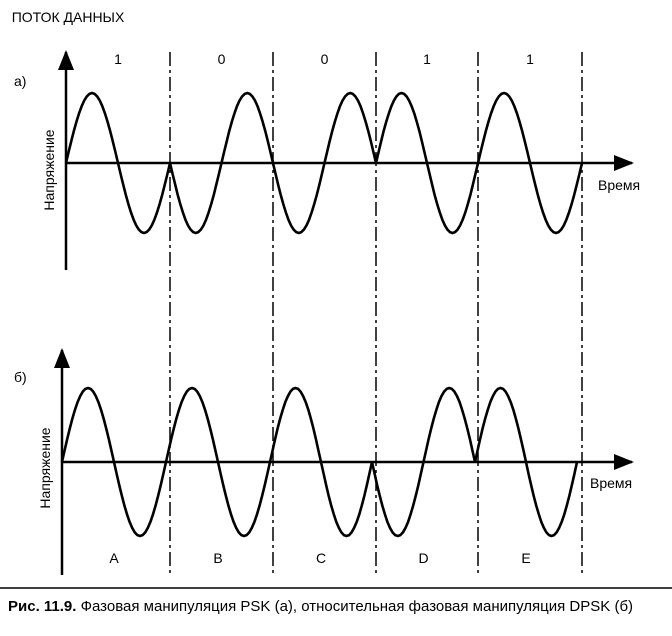  I want to click on segment-label: A, so click(114, 558).